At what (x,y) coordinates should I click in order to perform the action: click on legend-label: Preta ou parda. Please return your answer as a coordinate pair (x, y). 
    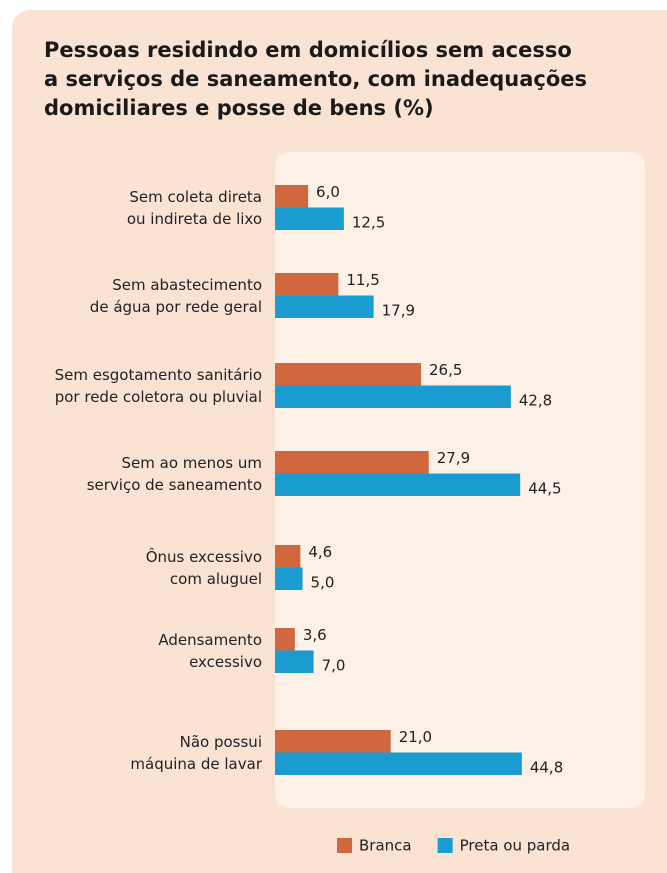
    Looking at the image, I should click on (515, 846).